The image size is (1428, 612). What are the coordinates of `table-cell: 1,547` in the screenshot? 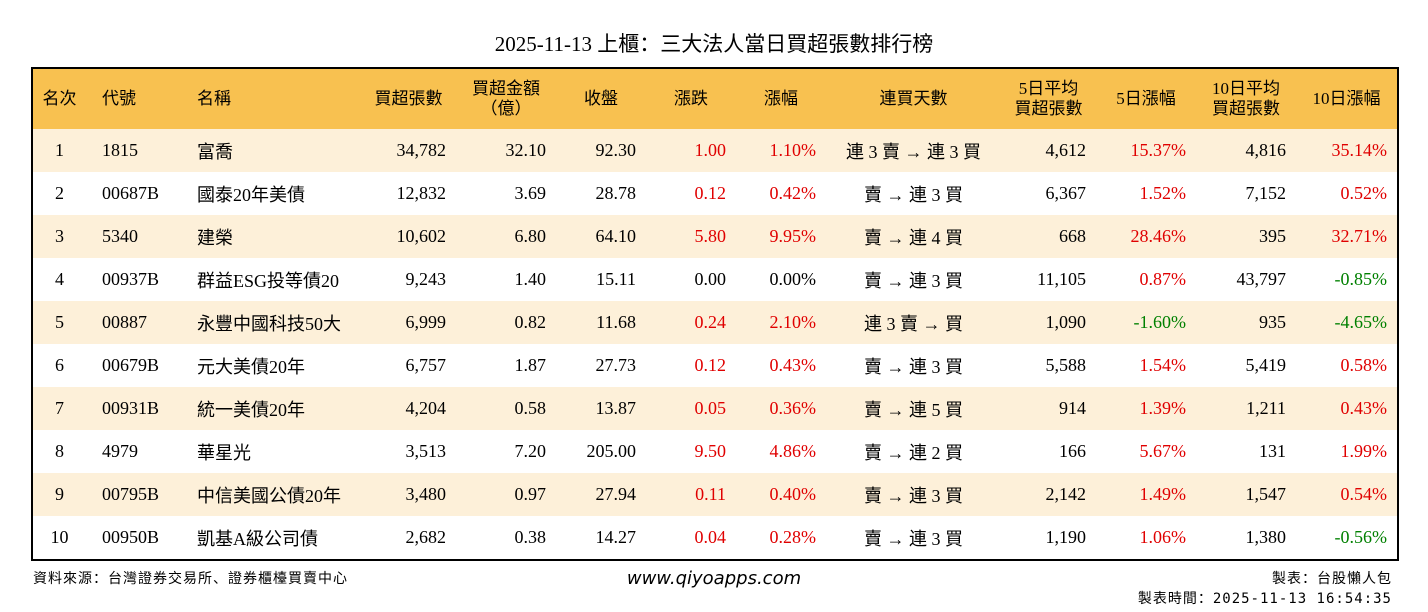 It's located at (1246, 494).